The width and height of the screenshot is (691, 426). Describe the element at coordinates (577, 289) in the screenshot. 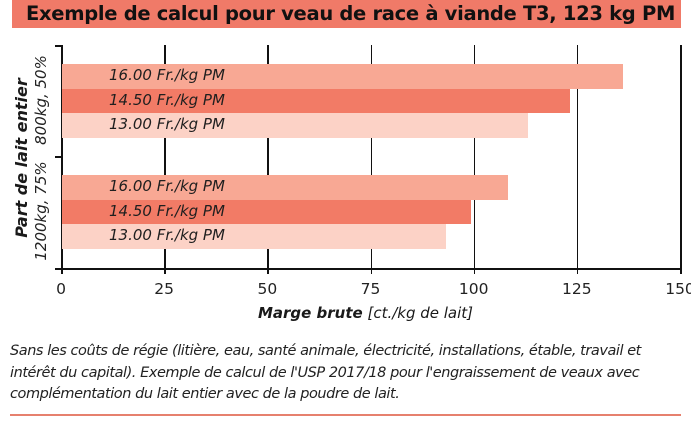

I see `x-tick-label: 125` at that location.